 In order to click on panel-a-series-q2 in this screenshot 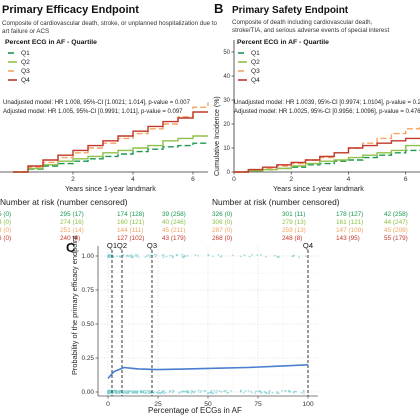, I will do `click(110, 154)`.